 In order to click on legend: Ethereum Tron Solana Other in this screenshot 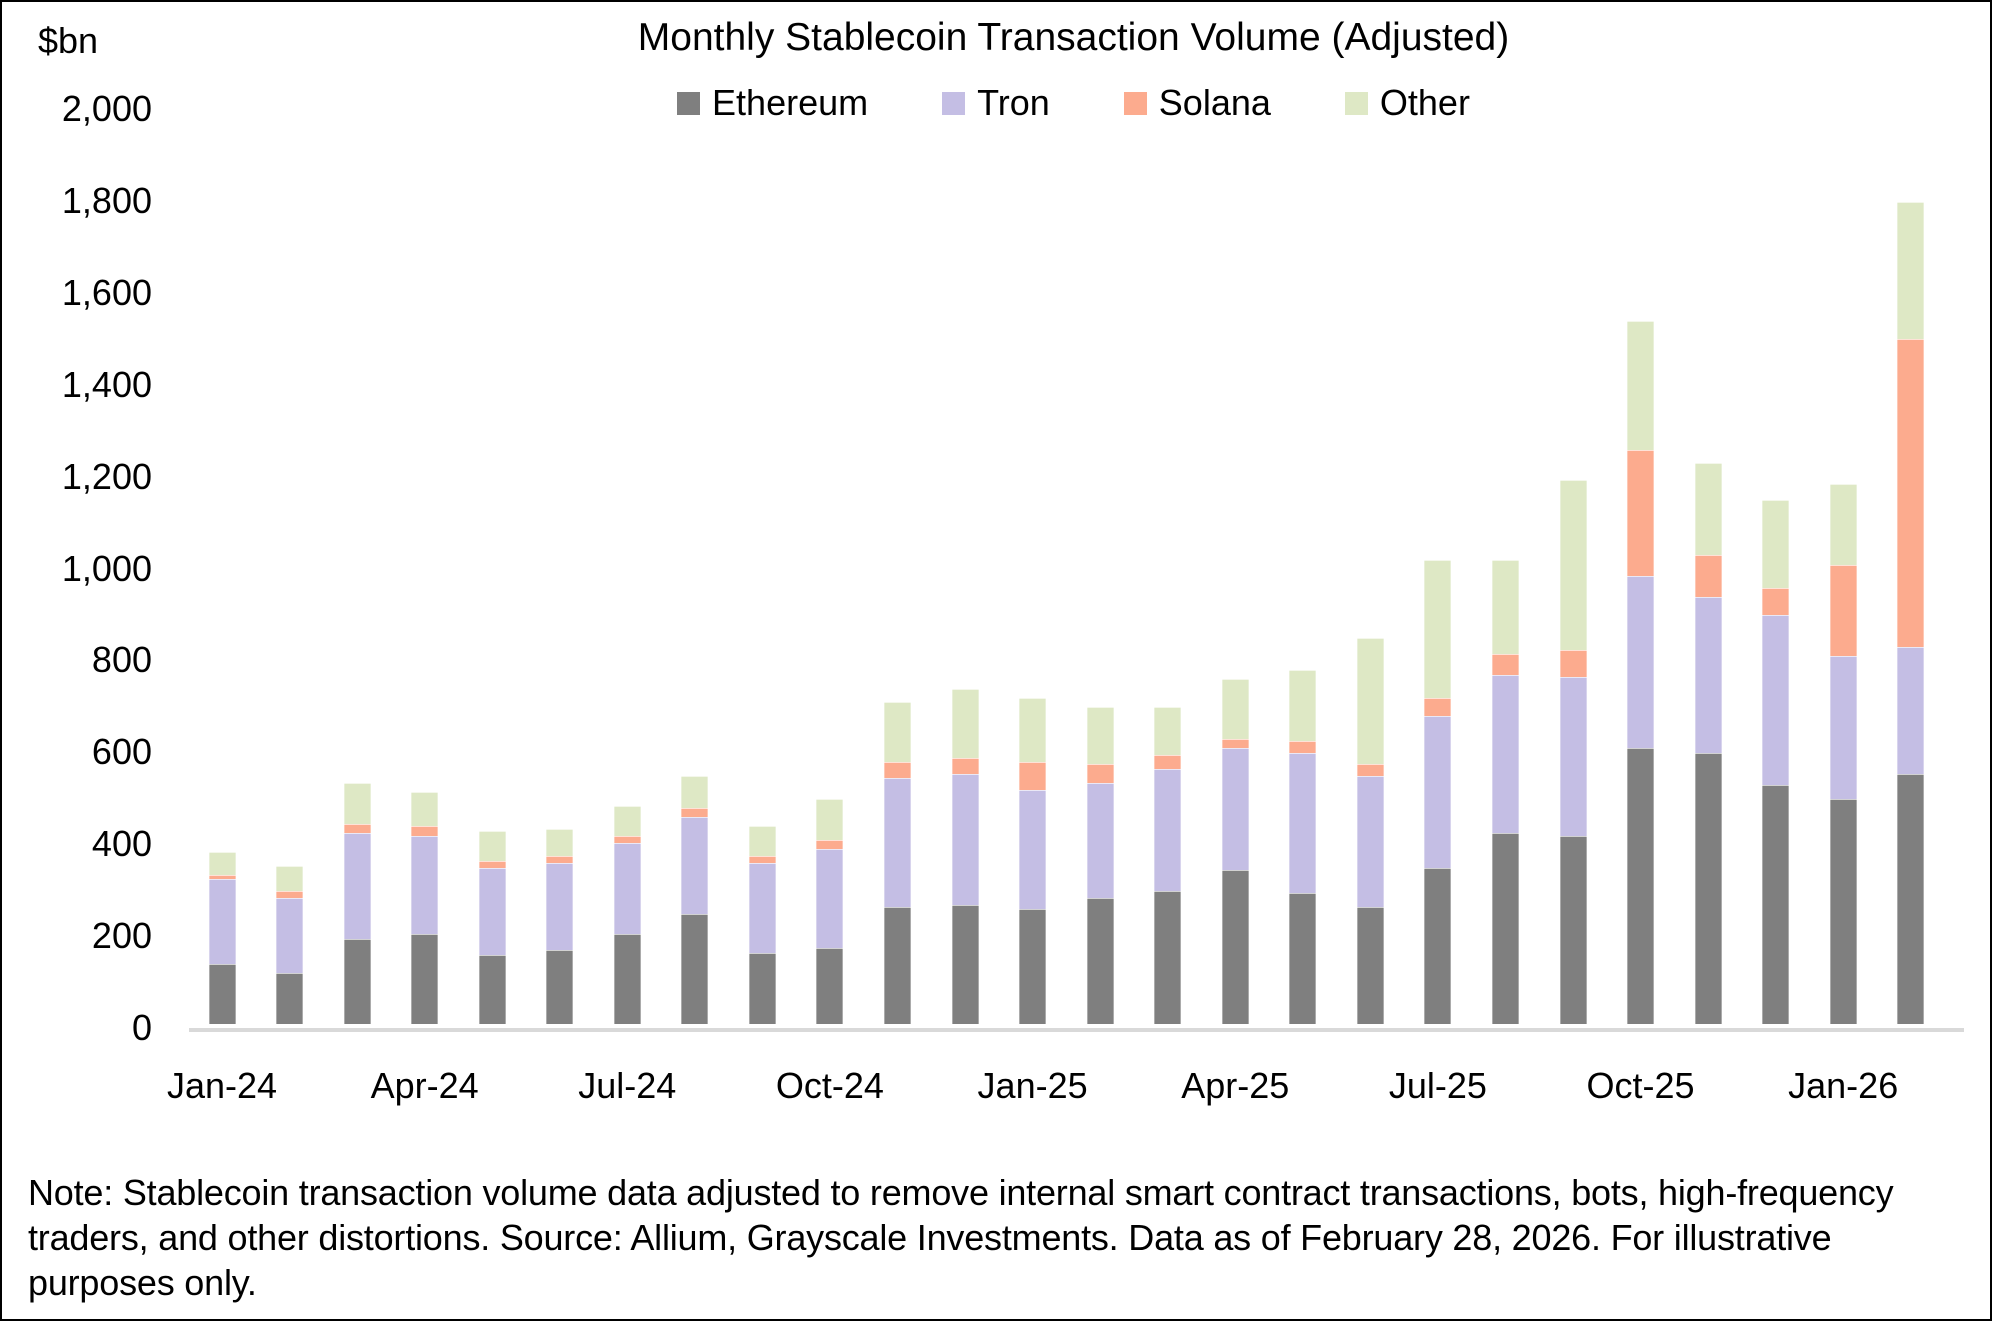, I will do `click(1073, 103)`.